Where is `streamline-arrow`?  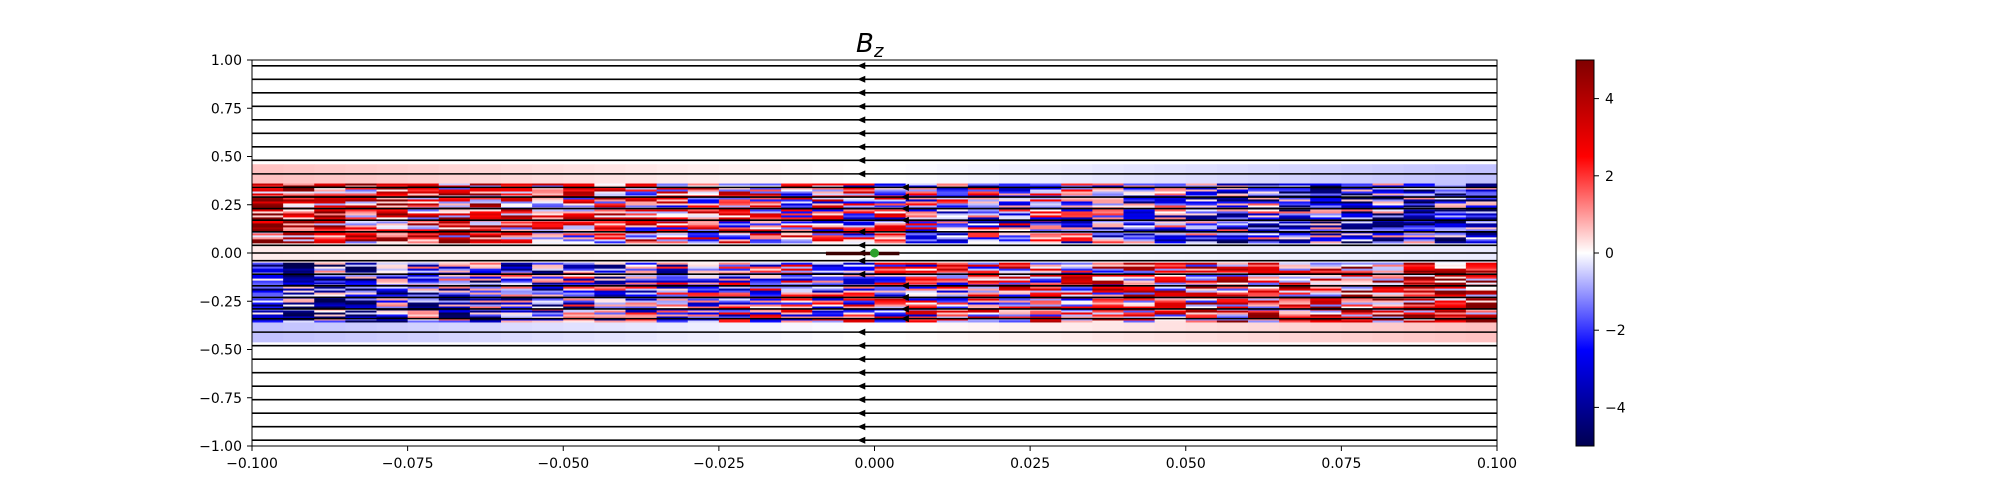
streamline-arrow is located at coordinates (861, 106).